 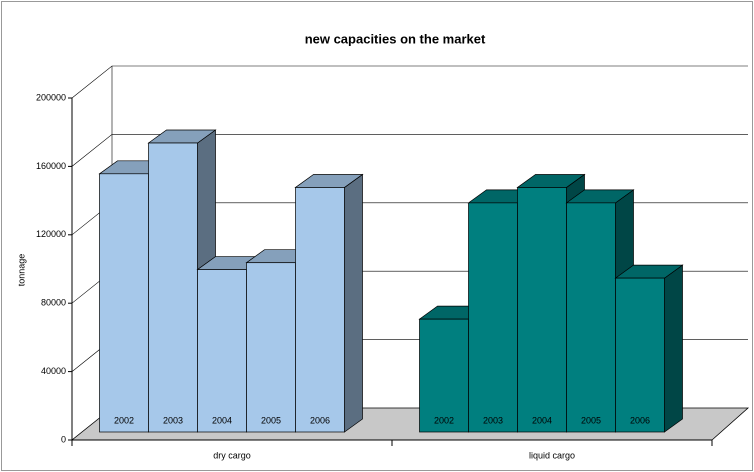 I want to click on y-axis-label: tonnage, so click(x=21, y=270).